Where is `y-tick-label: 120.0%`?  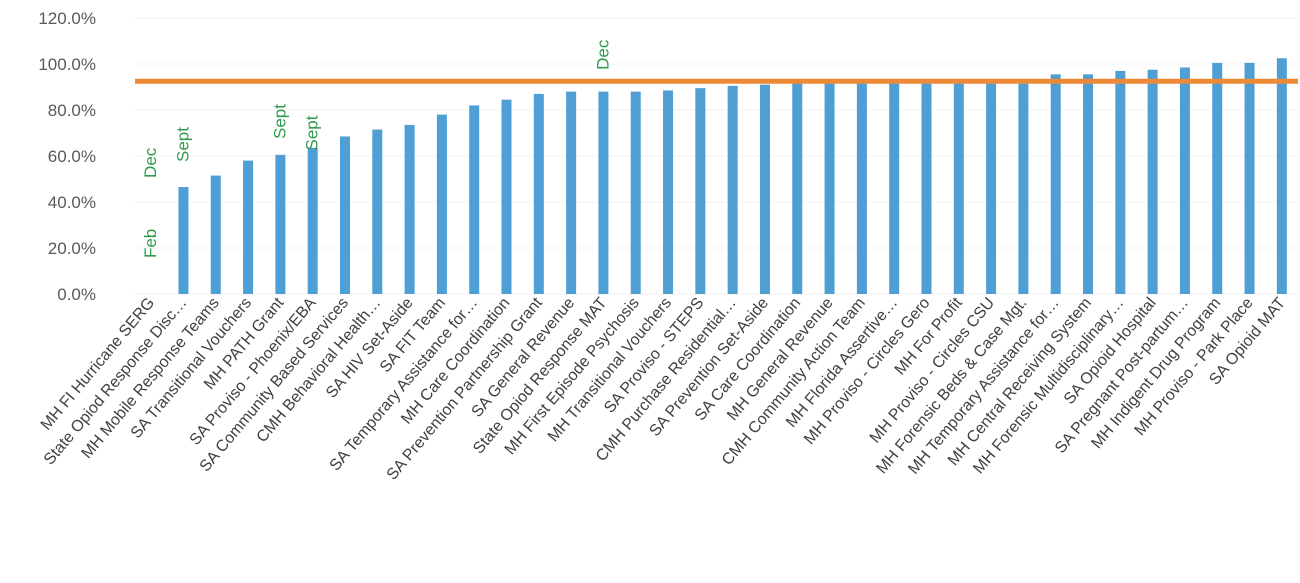 y-tick-label: 120.0% is located at coordinates (67, 18).